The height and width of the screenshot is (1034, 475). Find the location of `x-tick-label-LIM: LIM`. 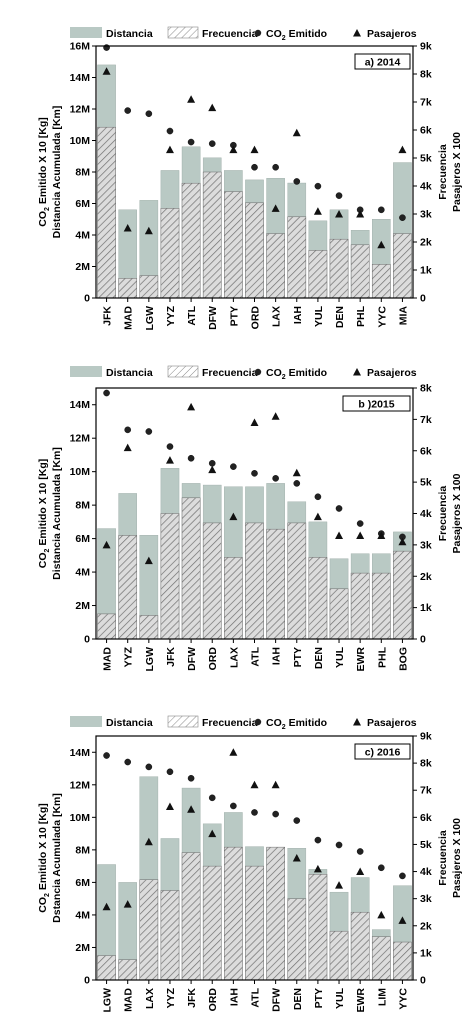

x-tick-label-LIM: LIM is located at coordinates (382, 997).